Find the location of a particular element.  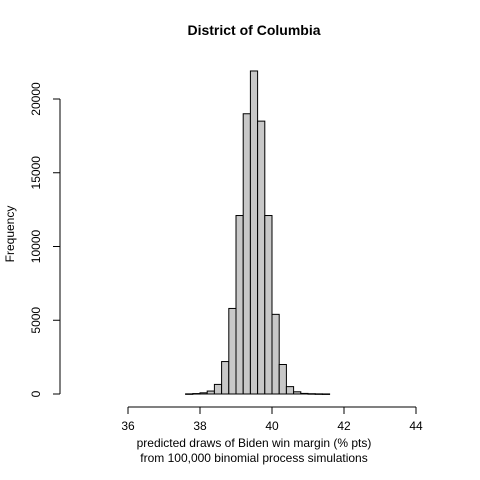

x-axis: 36 38 40 42 44 is located at coordinates (272, 419).